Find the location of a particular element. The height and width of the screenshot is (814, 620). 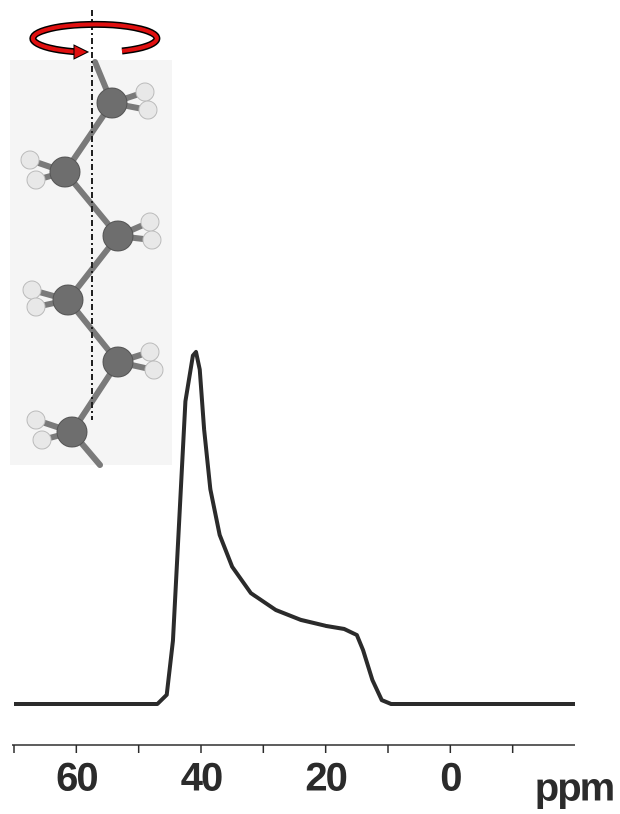

x-tick-label: 60 is located at coordinates (76, 778).